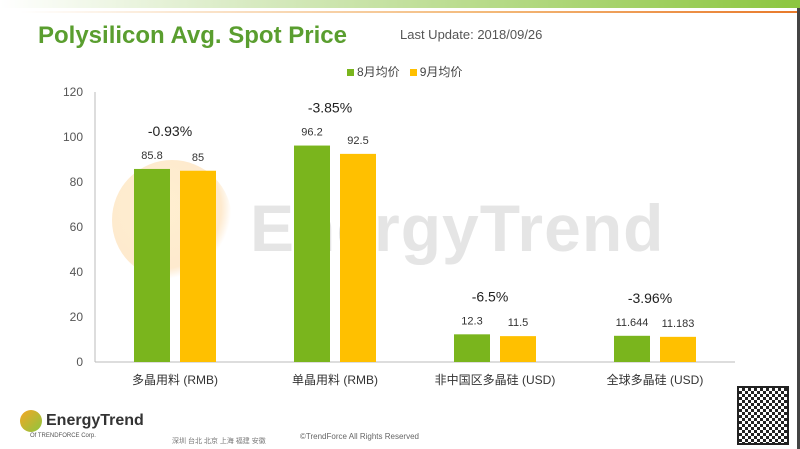  What do you see at coordinates (77, 227) in the screenshot?
I see `y-tick-label: 60` at bounding box center [77, 227].